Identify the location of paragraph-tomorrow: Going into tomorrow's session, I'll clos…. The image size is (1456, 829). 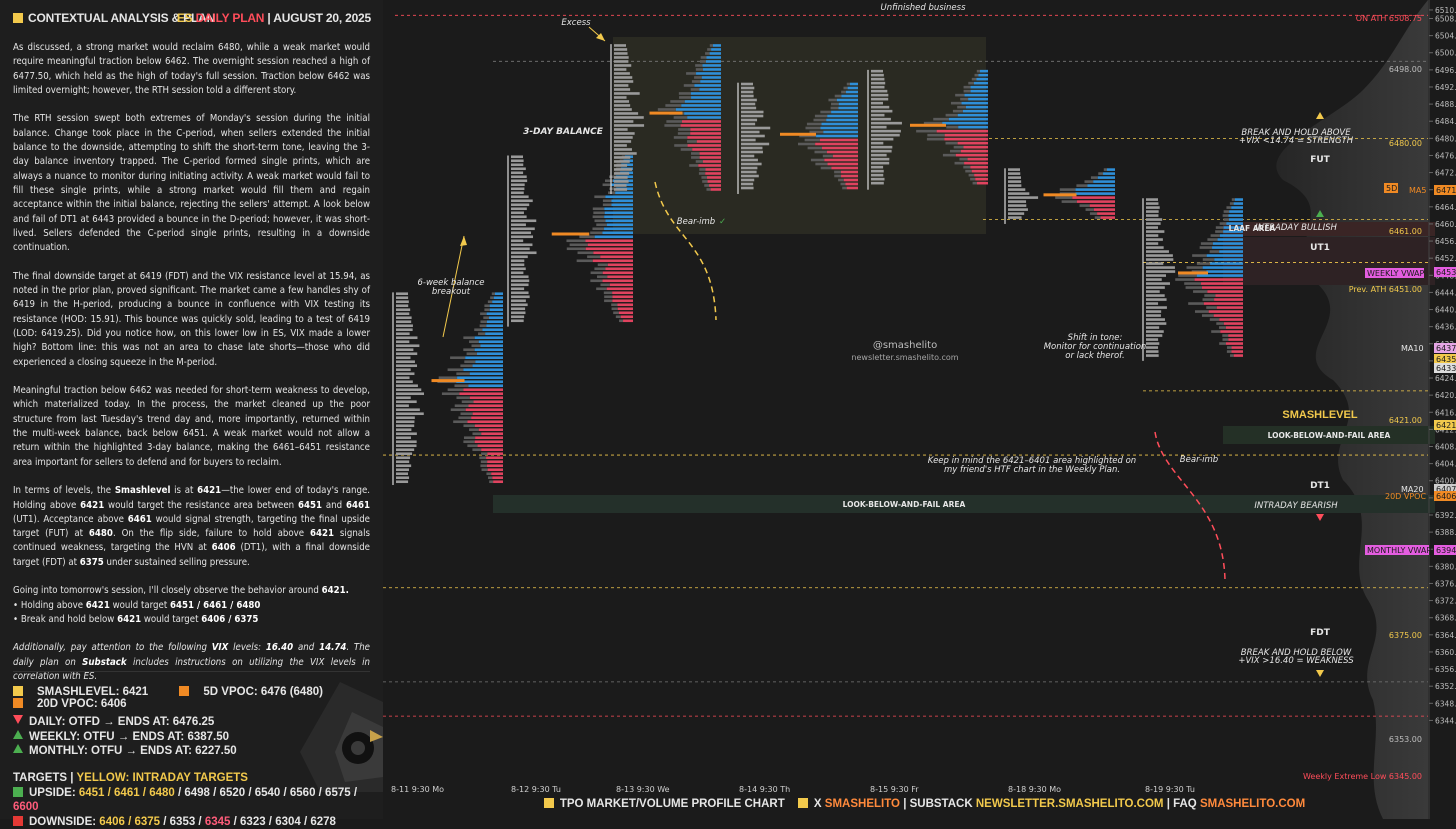
(191, 591).